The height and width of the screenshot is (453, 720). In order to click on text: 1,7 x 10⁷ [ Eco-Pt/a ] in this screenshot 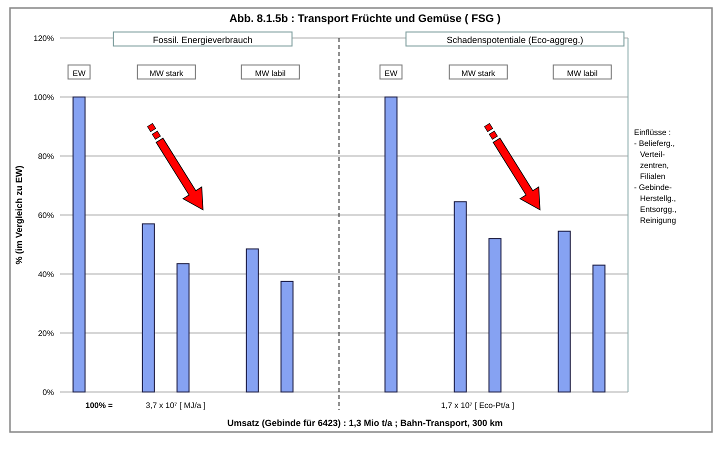, I will do `click(477, 405)`.